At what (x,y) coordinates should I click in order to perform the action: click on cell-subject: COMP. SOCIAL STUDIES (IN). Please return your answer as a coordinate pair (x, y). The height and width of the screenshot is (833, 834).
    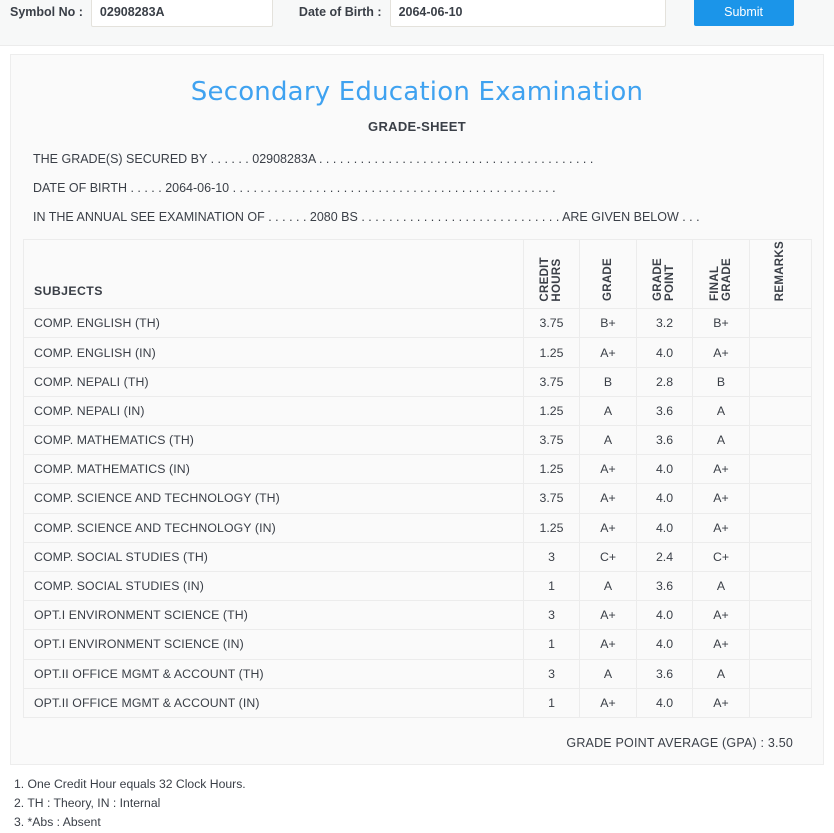
    Looking at the image, I should click on (273, 586).